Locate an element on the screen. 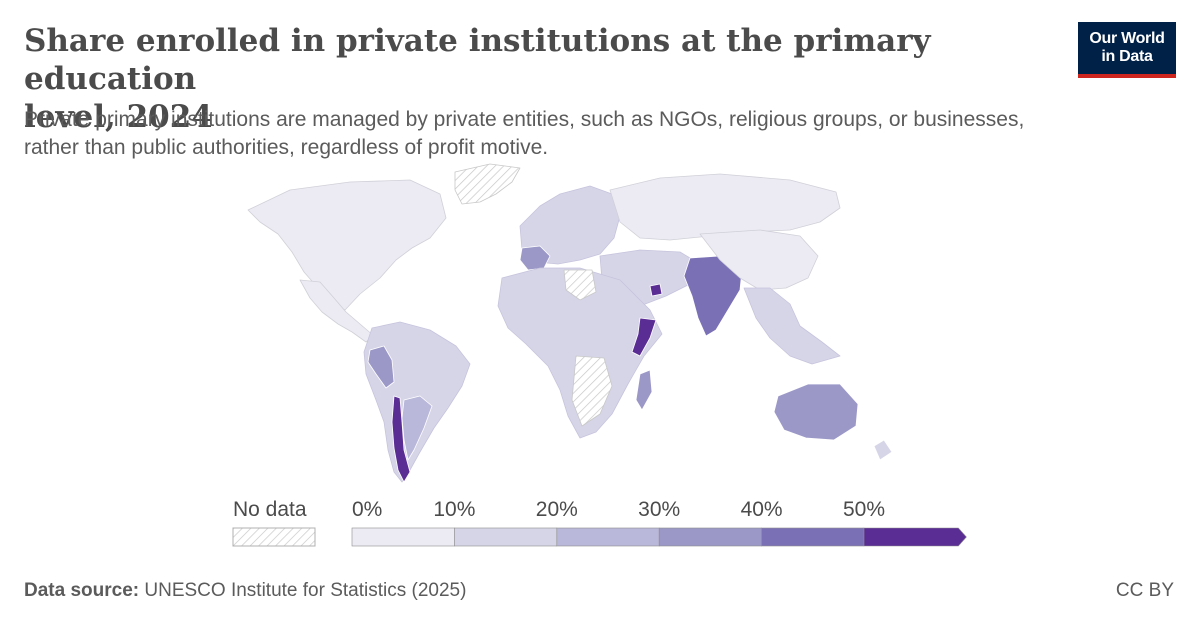 This screenshot has width=1200, height=627. legend-bin-label: 0% is located at coordinates (367, 509).